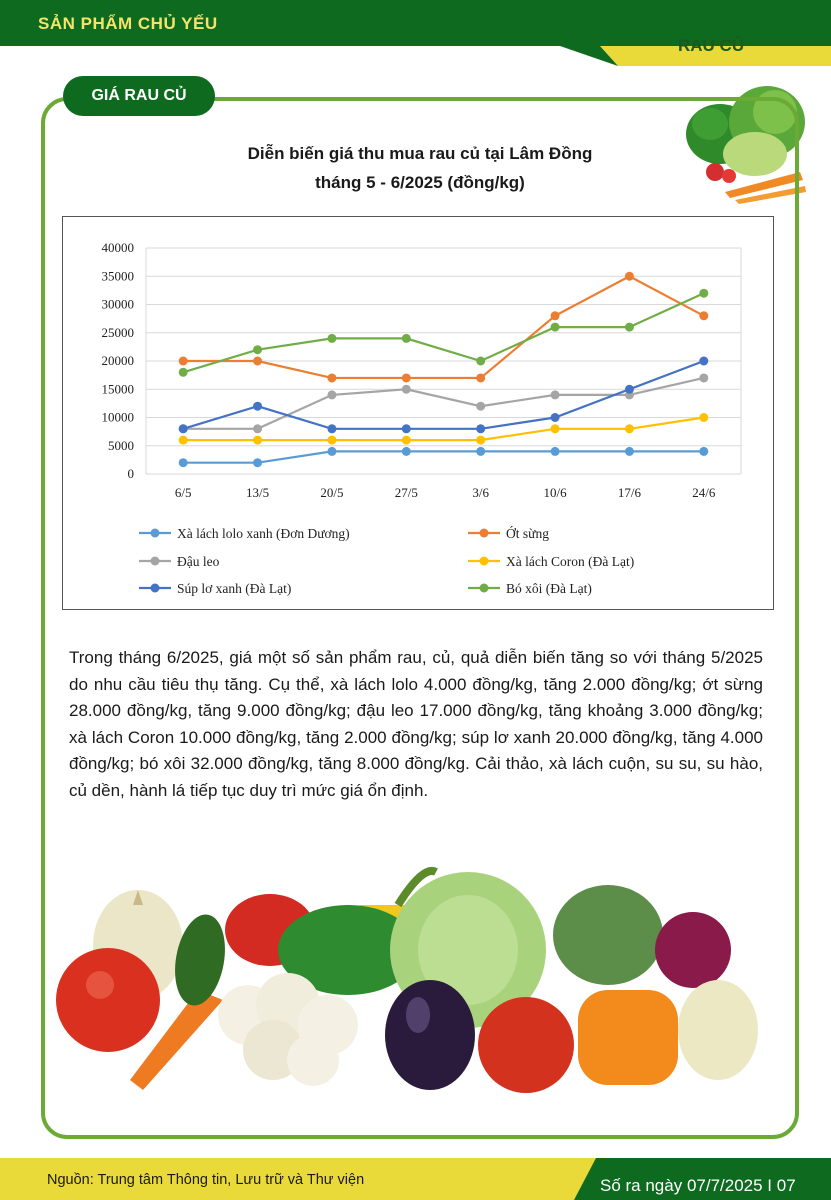  I want to click on section-label: RAU CỦ, so click(711, 45).